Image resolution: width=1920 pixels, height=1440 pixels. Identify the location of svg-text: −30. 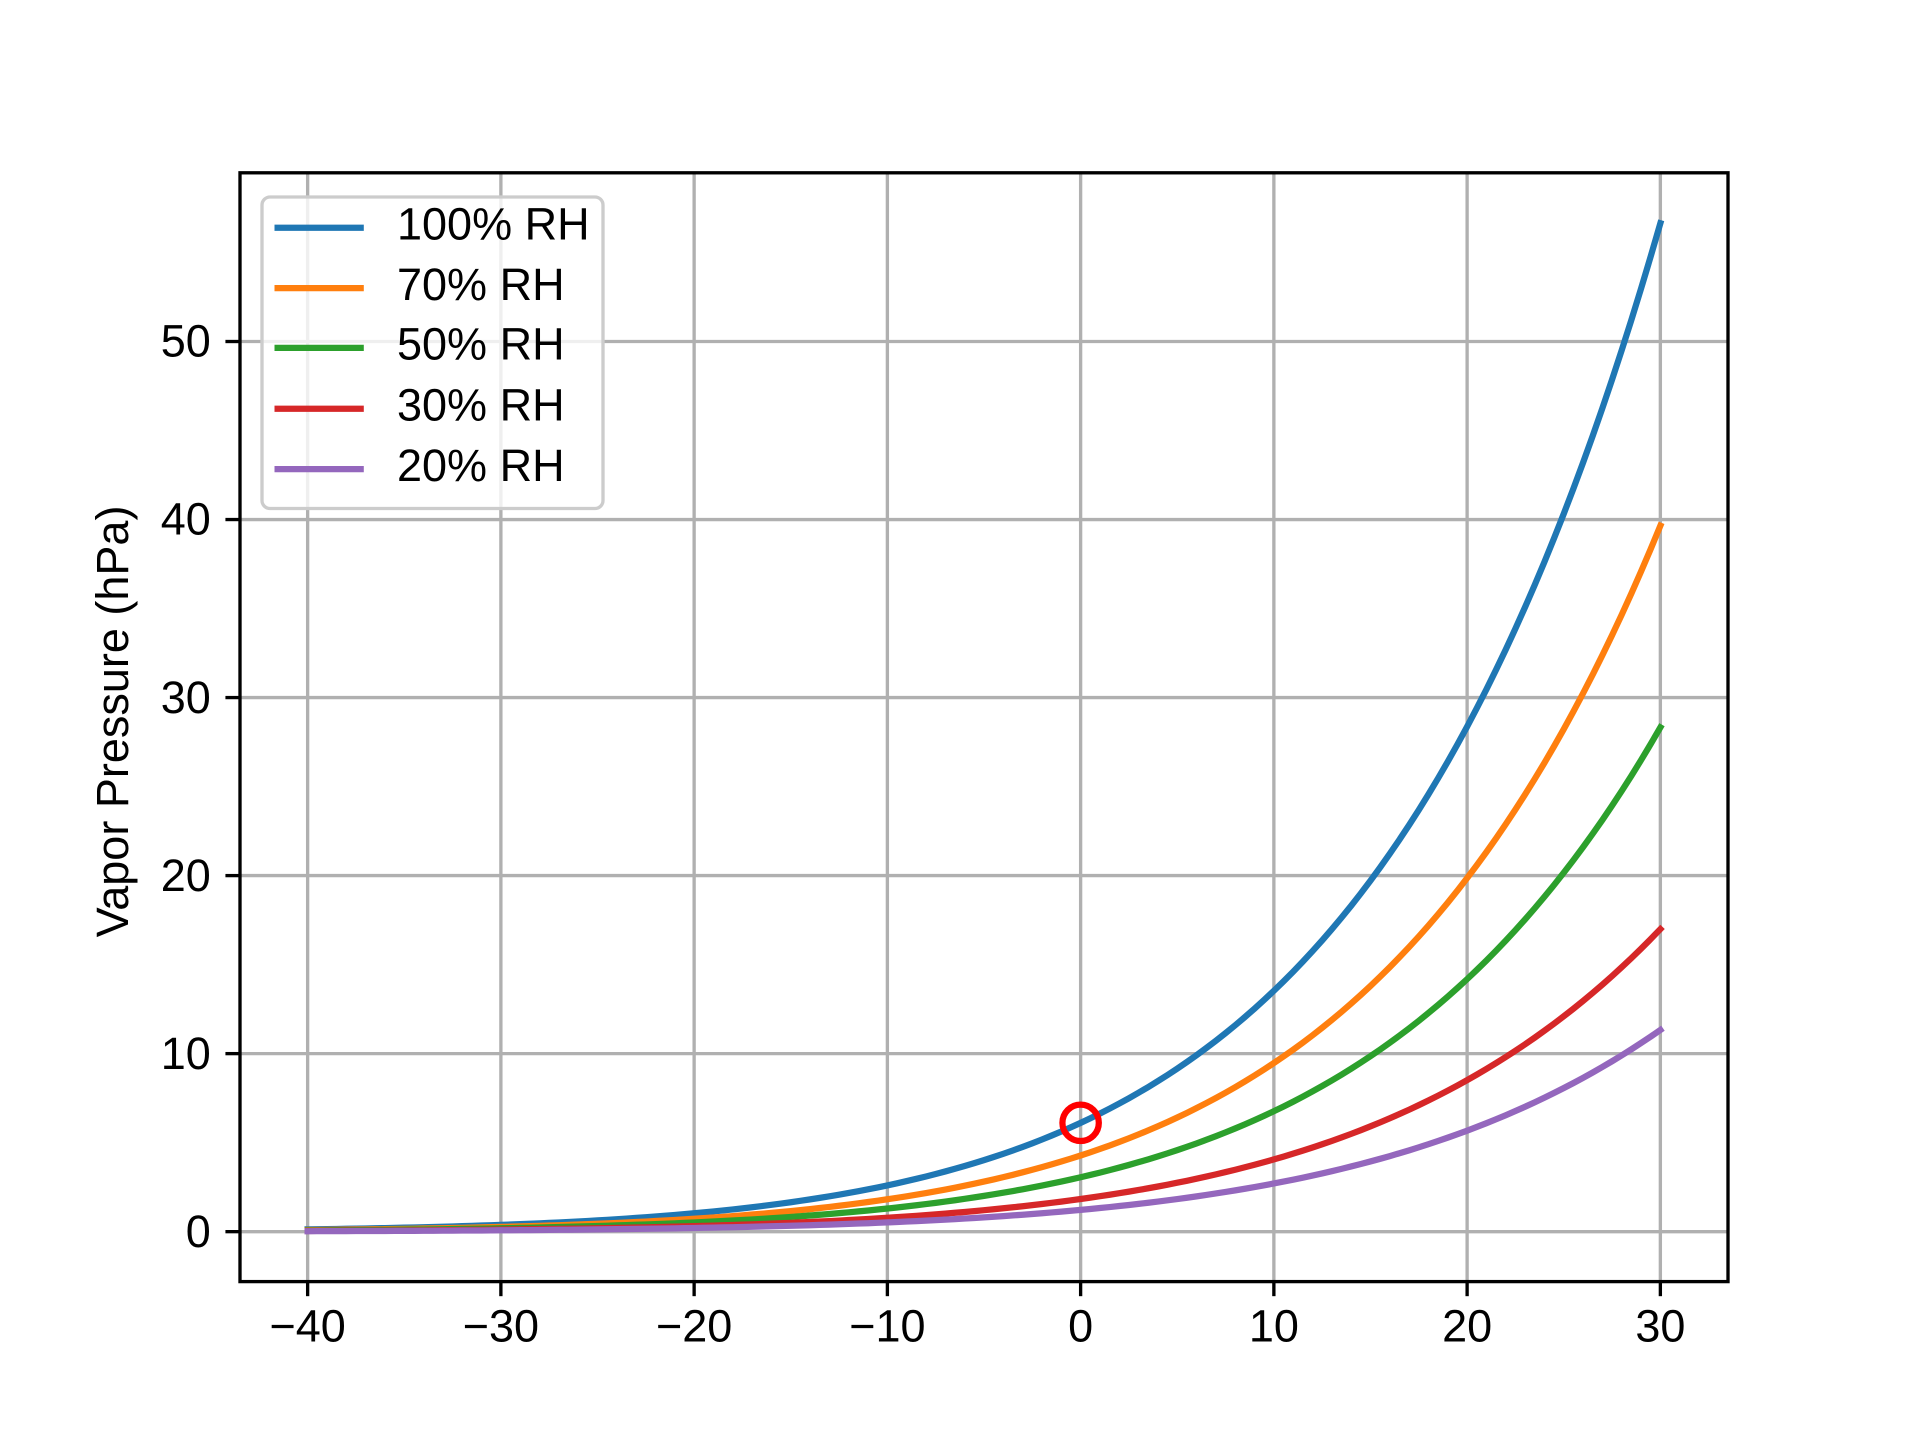
(501, 1326).